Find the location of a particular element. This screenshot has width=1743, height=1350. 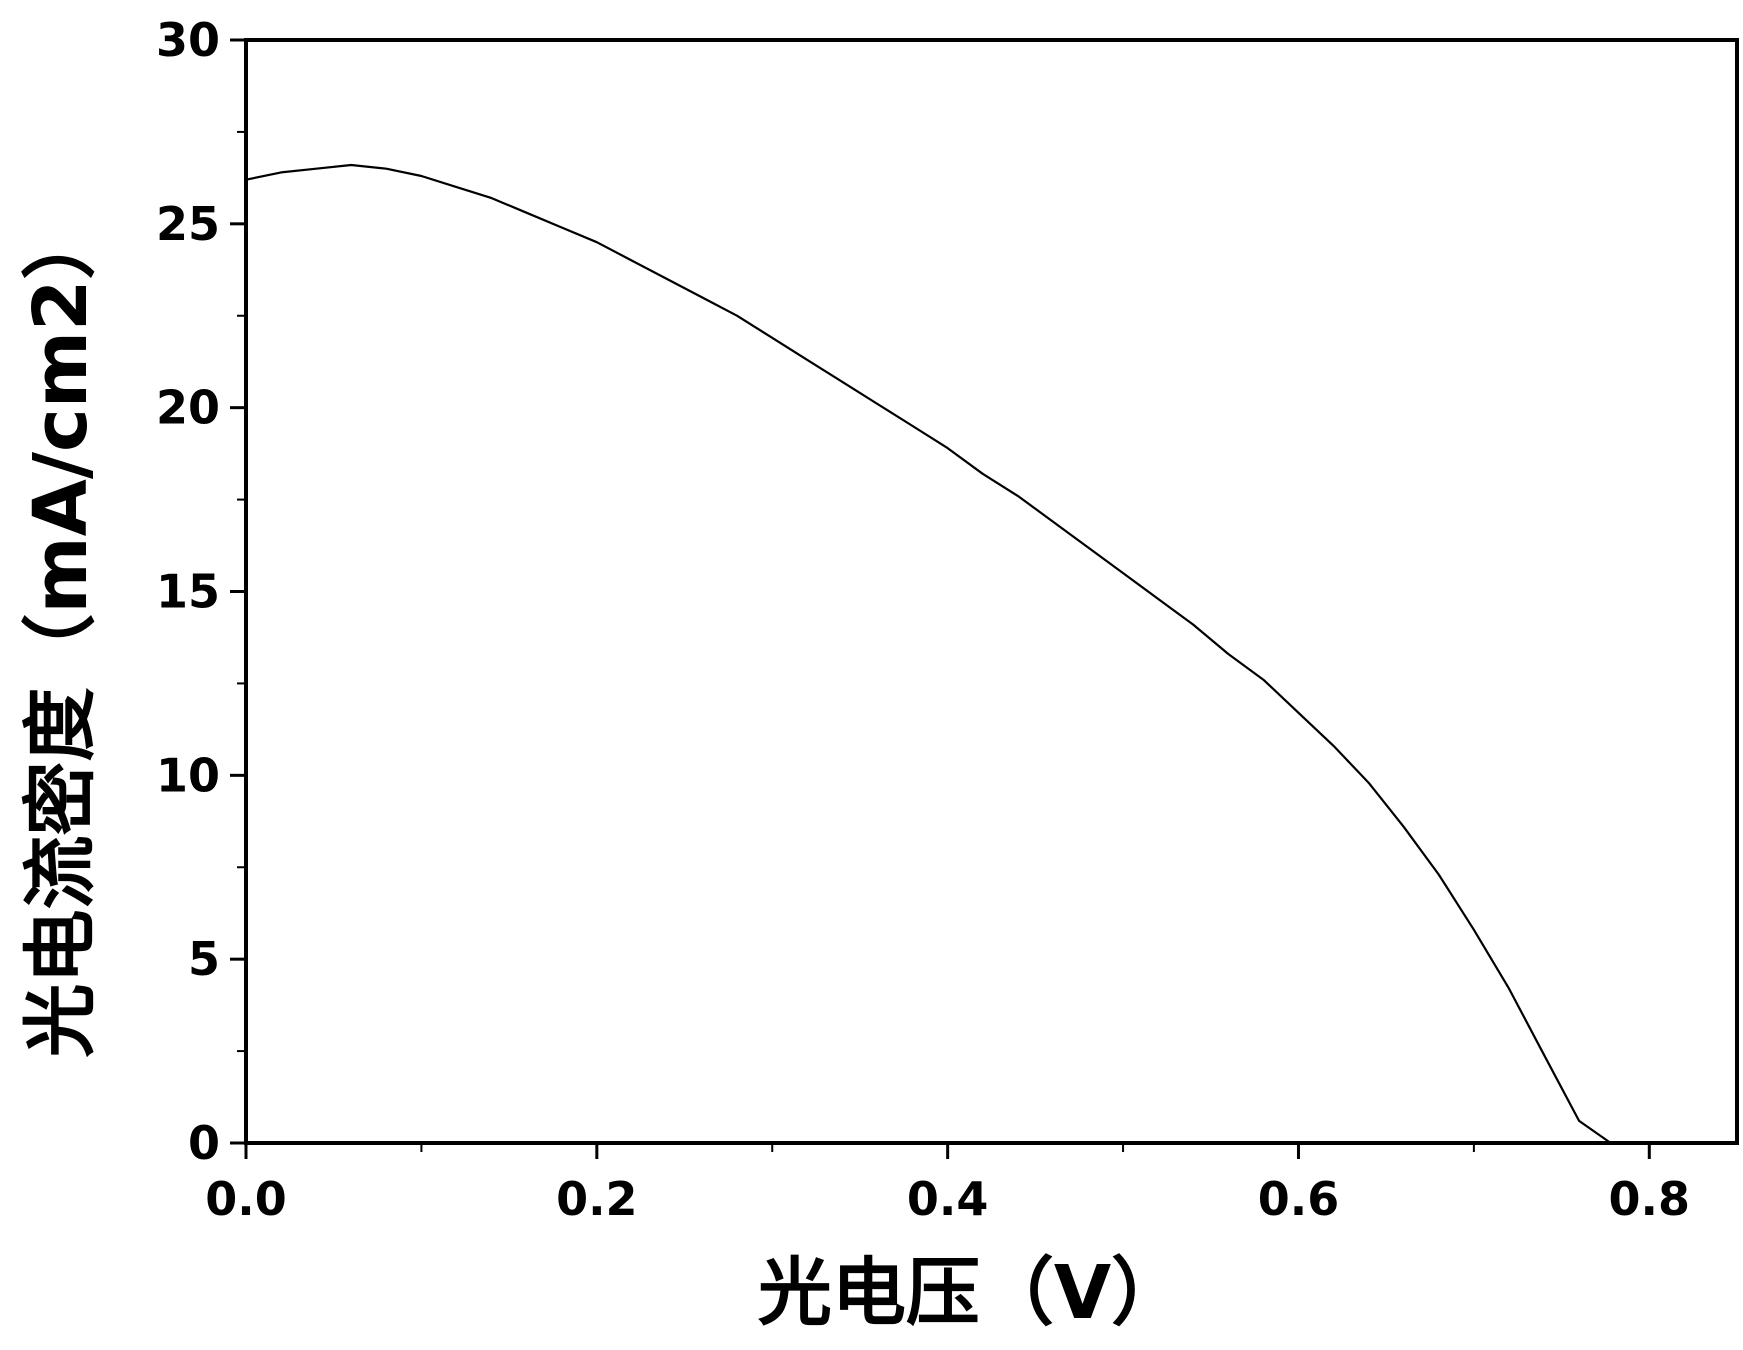

y-tick-label: 20 is located at coordinates (188, 408).